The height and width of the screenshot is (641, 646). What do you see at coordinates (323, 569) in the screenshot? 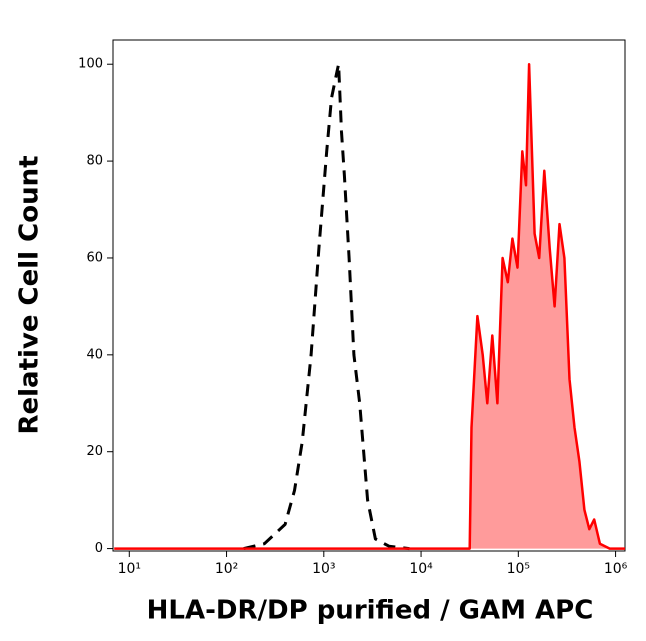
I see `x-tick-label: 10³` at bounding box center [323, 569].